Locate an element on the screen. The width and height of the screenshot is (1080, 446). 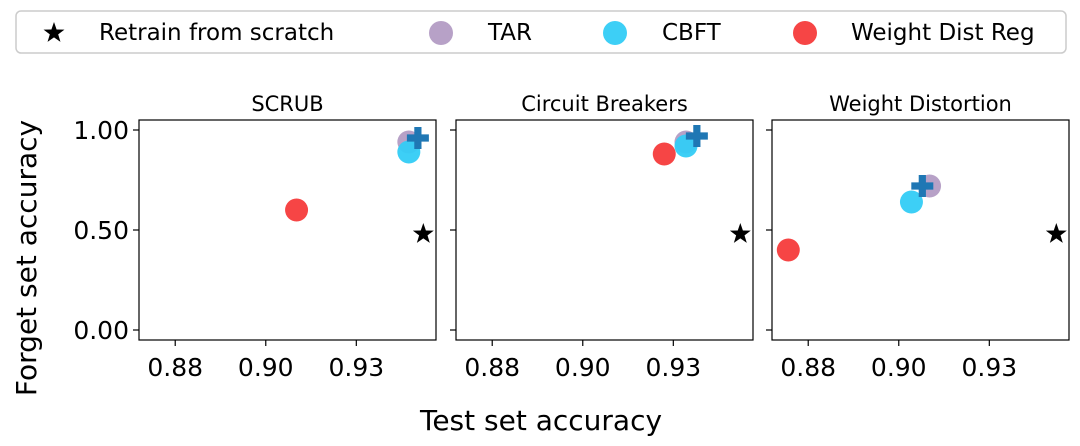
legend-item-cbft: CBFT is located at coordinates (662, 33).